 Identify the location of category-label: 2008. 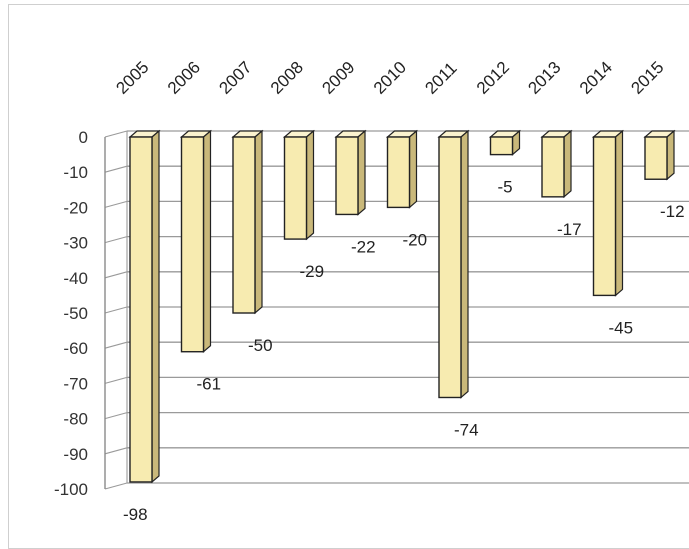
(287, 78).